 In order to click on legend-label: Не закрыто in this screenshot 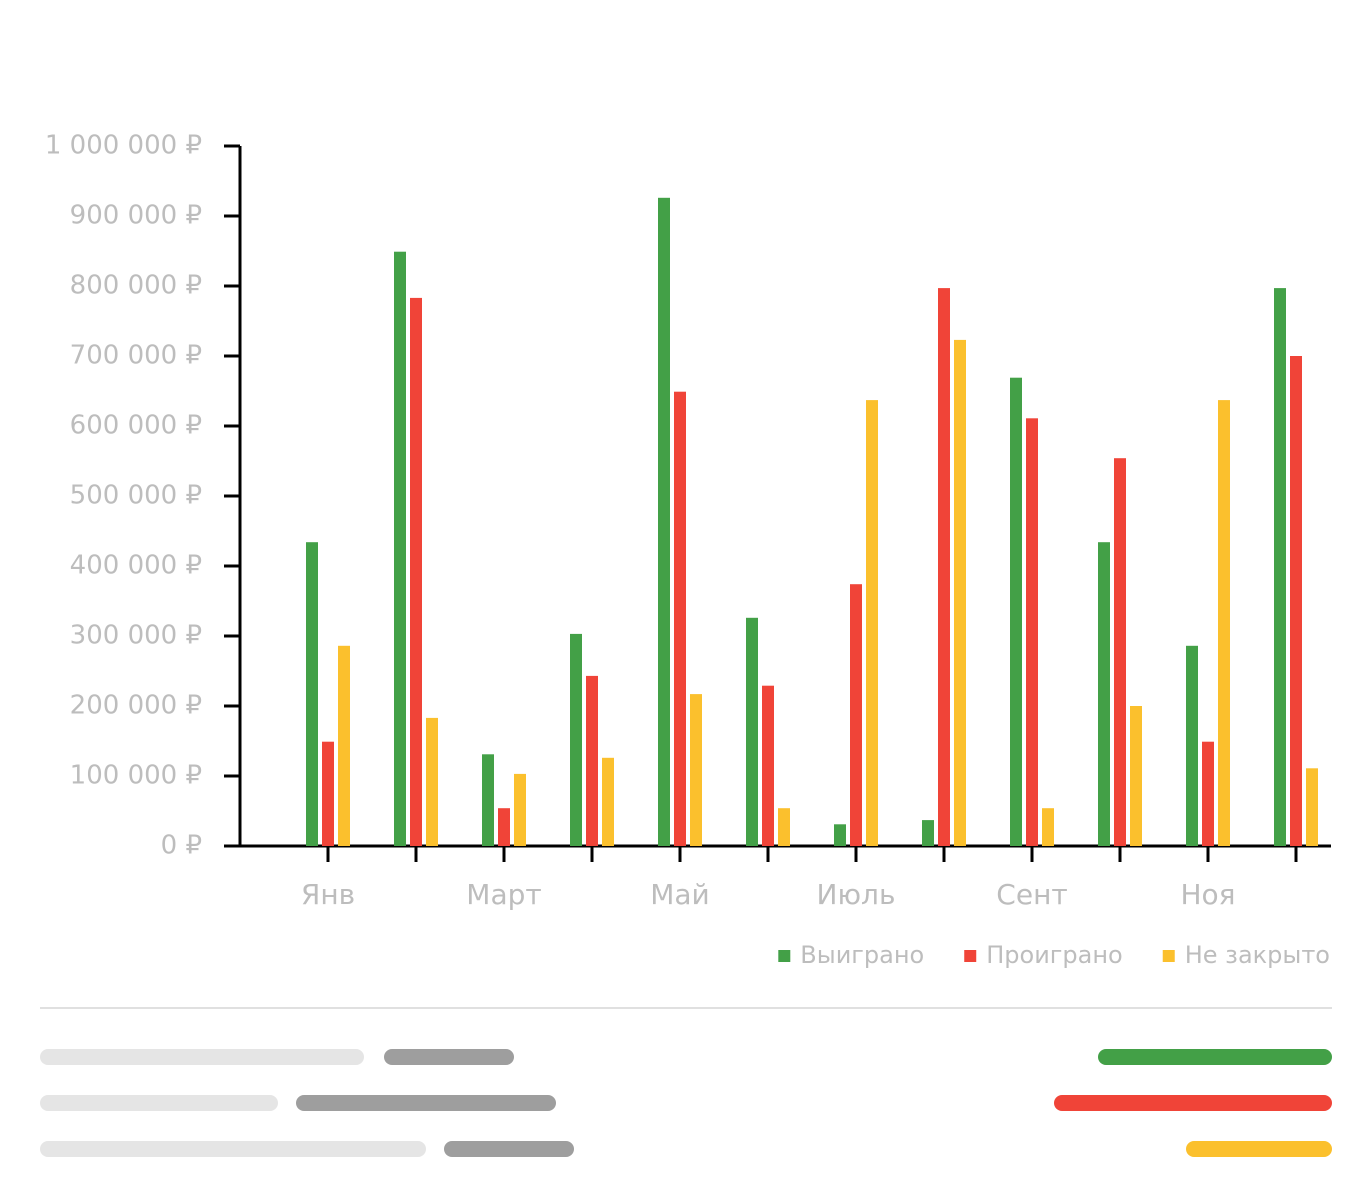, I will do `click(1257, 955)`.